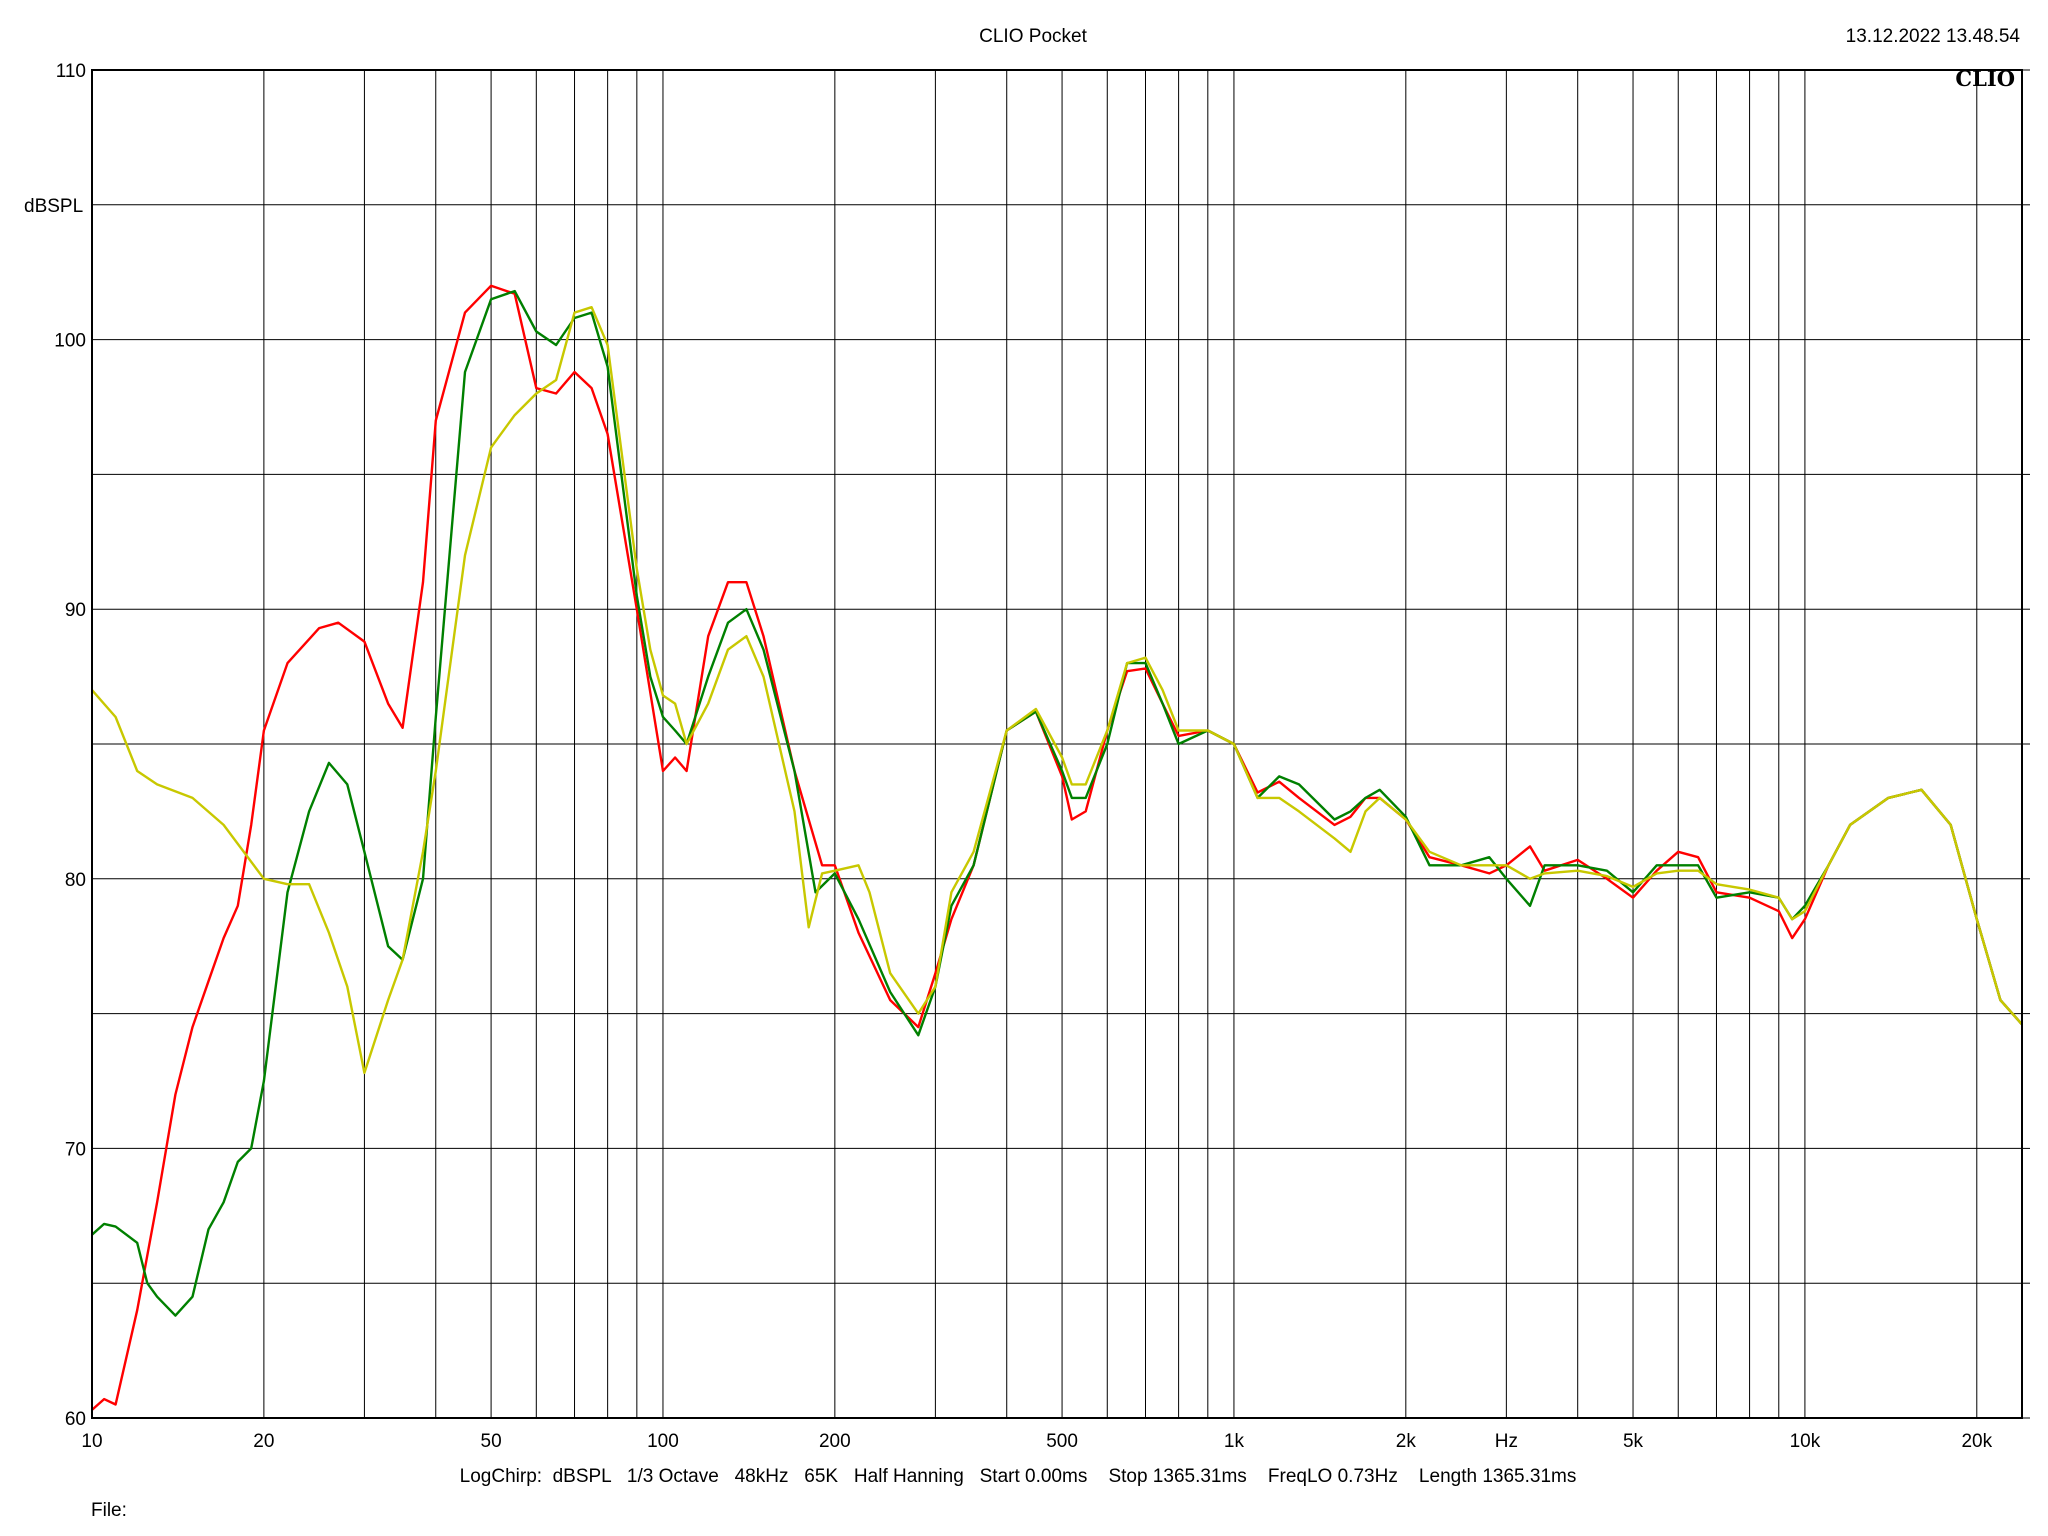 The width and height of the screenshot is (2048, 1536). I want to click on x-tick-label: 10, so click(91, 1441).